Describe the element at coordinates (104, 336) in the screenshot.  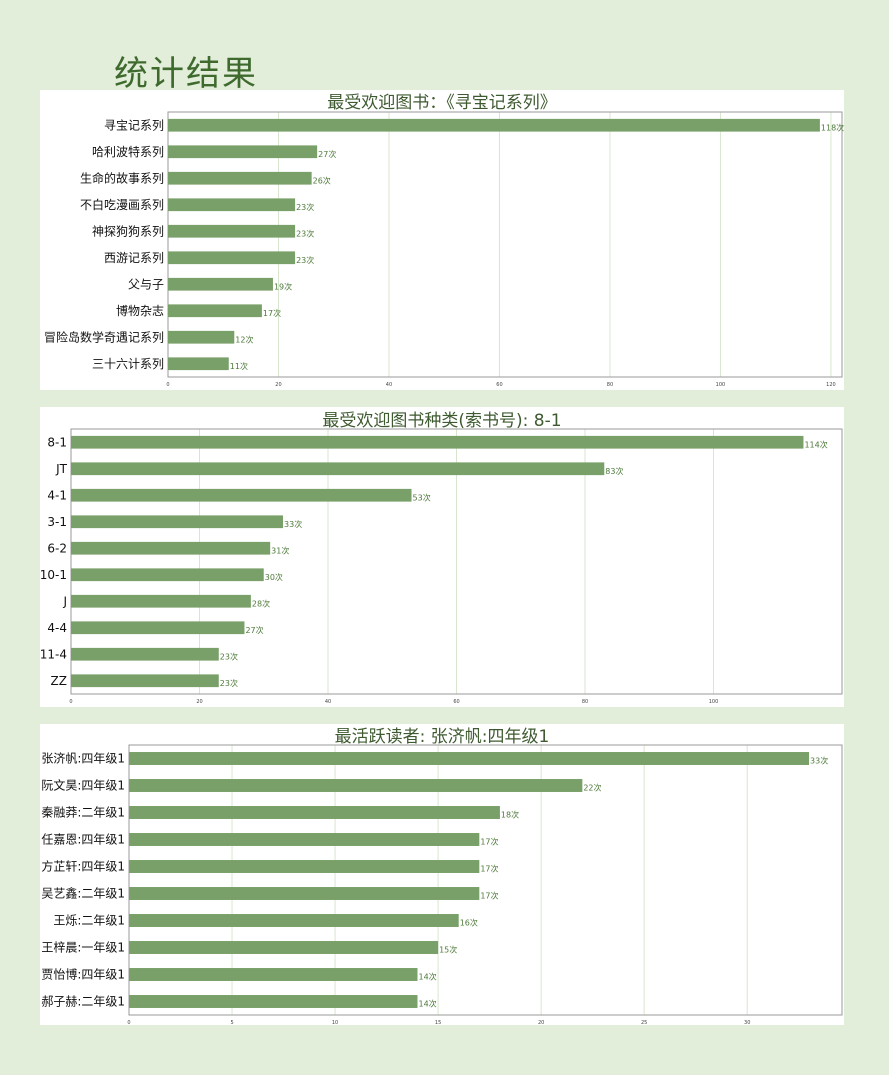
I see `category-label: 冒险岛数学奇遇记系列` at that location.